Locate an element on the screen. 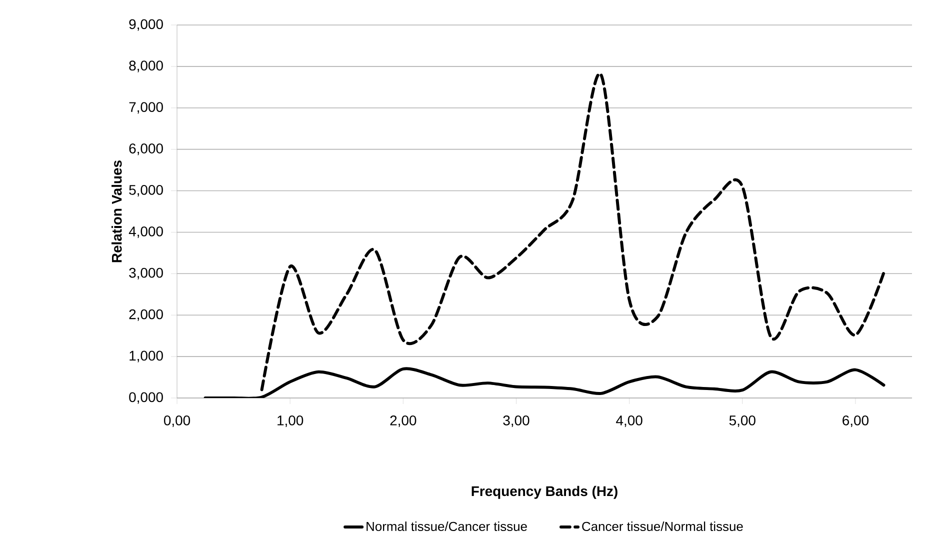 The height and width of the screenshot is (552, 939). y-tick-label: 3,000 is located at coordinates (146, 274).